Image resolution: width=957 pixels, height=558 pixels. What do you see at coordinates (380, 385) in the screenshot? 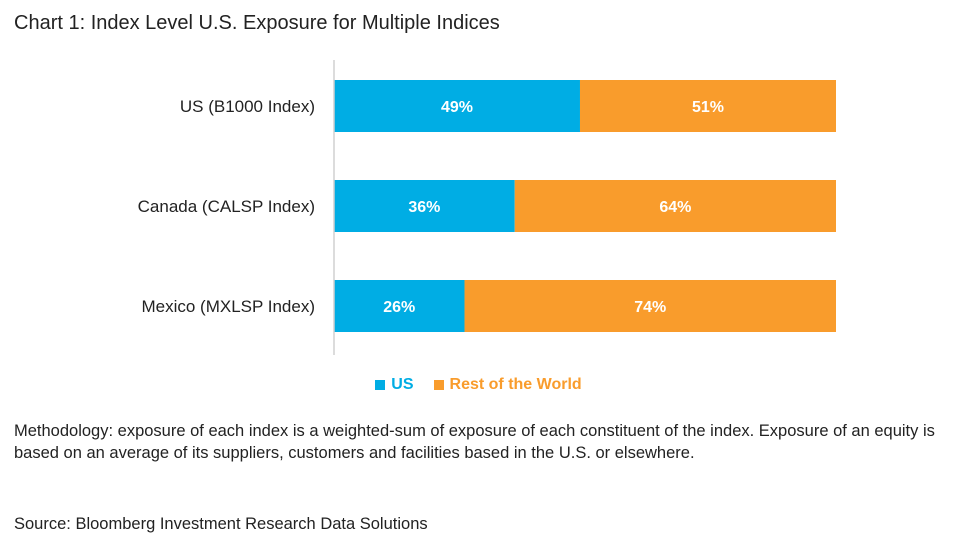
I see `legend-swatch-us` at bounding box center [380, 385].